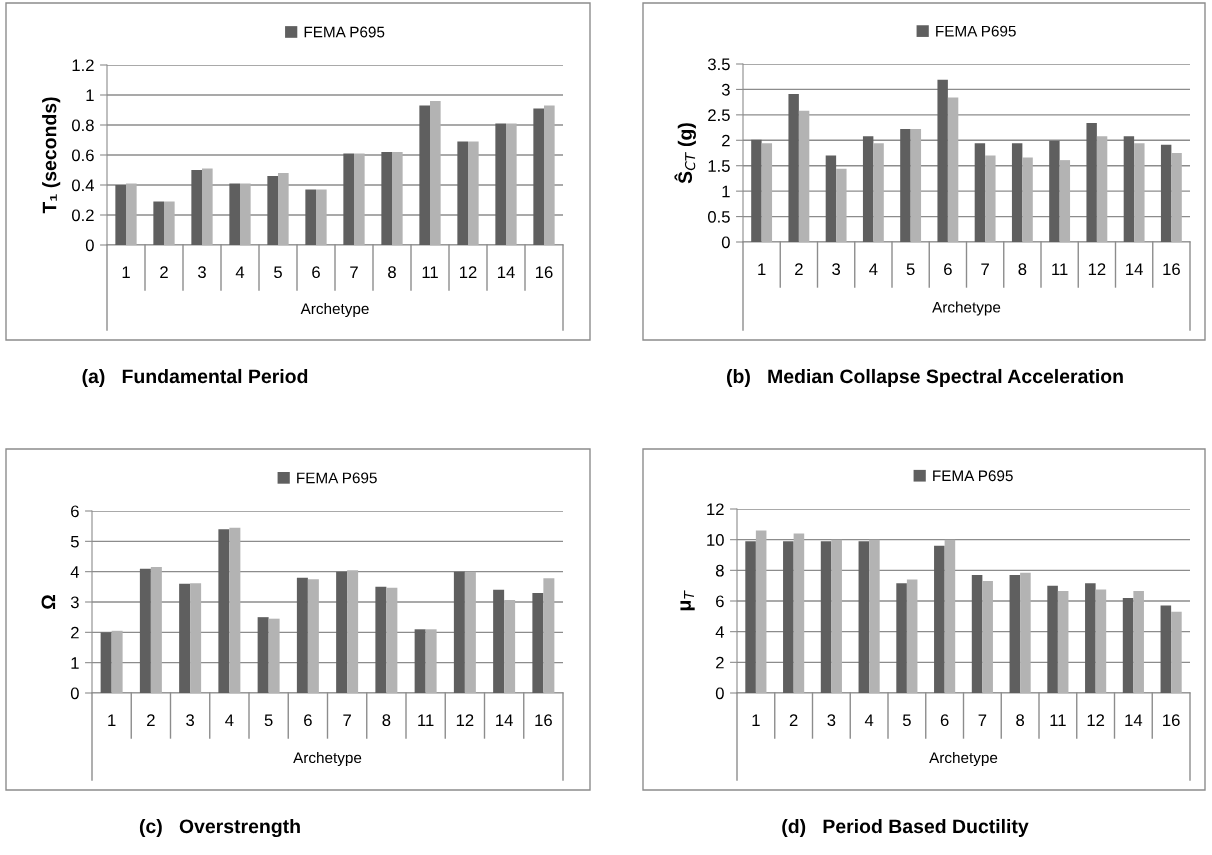  Describe the element at coordinates (354, 272) in the screenshot. I see `x-tick-label: 7` at that location.